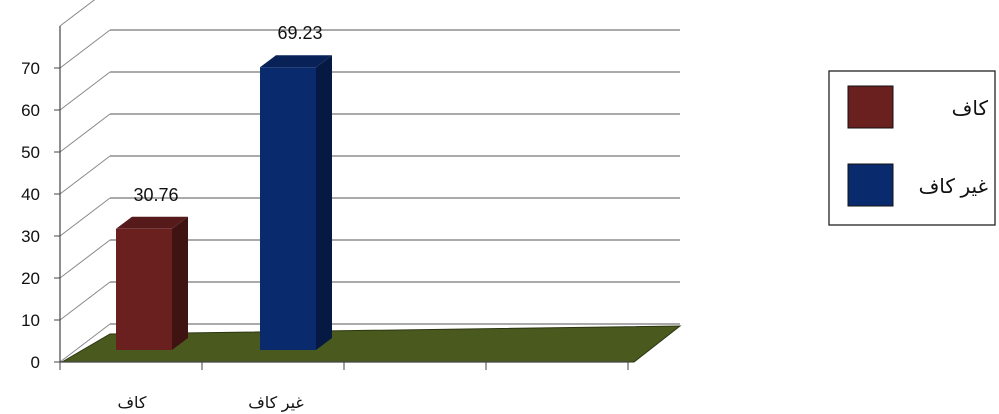 This screenshot has height=414, width=999. What do you see at coordinates (30, 278) in the screenshot?
I see `y-tick-label: 20` at bounding box center [30, 278].